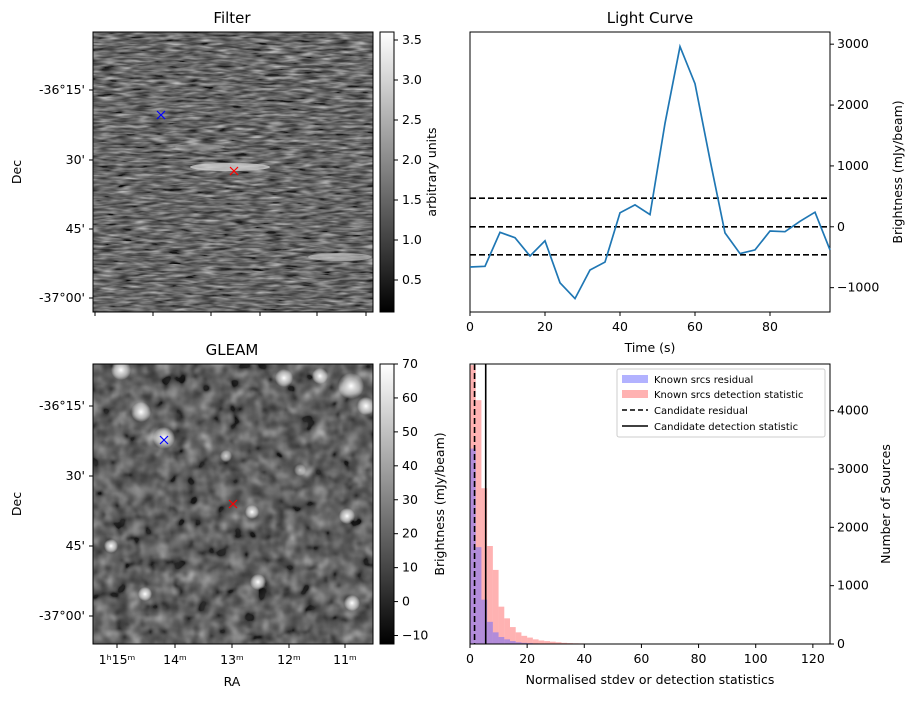 This screenshot has height=703, width=916. Describe the element at coordinates (728, 395) in the screenshot. I see `legend-label: Known srcs detection statistic` at that location.